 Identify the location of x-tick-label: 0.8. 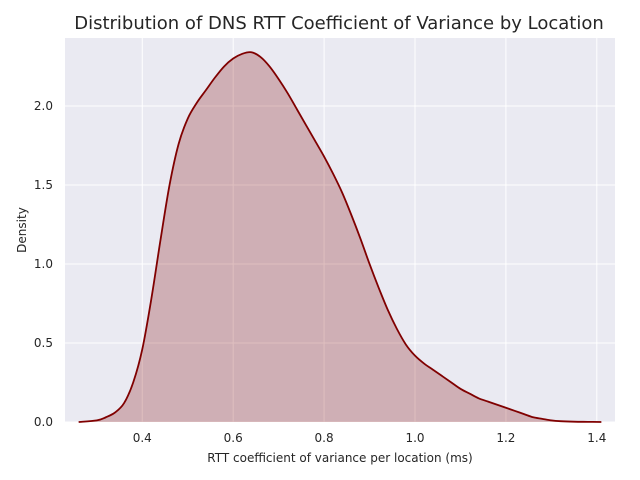
(324, 438).